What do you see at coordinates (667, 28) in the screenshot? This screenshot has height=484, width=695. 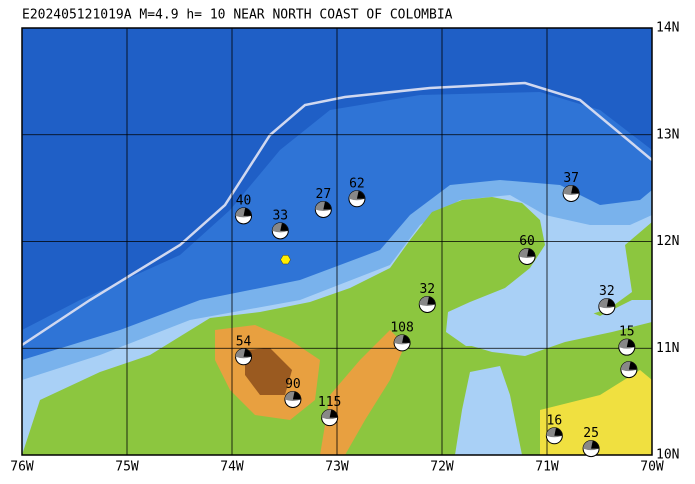 I see `y-tick-label: 14N` at bounding box center [667, 28].